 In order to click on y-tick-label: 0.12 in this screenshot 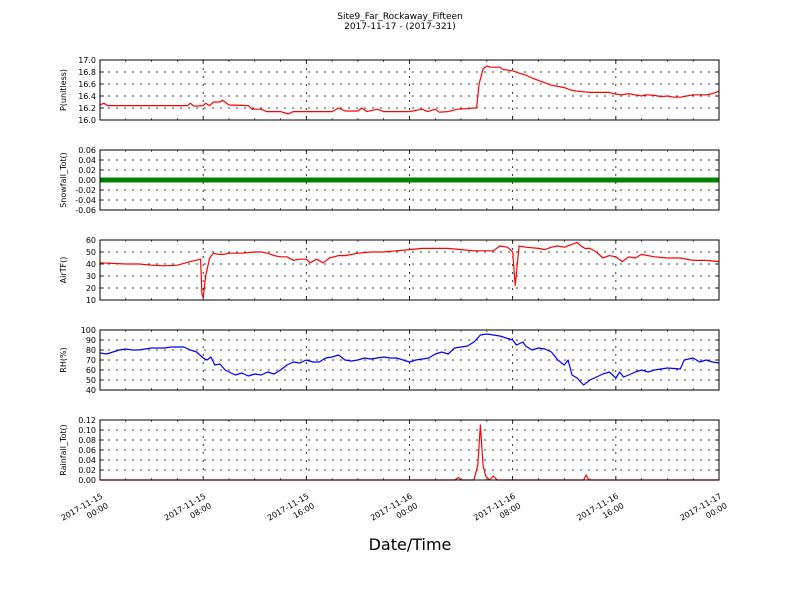, I will do `click(87, 420)`.